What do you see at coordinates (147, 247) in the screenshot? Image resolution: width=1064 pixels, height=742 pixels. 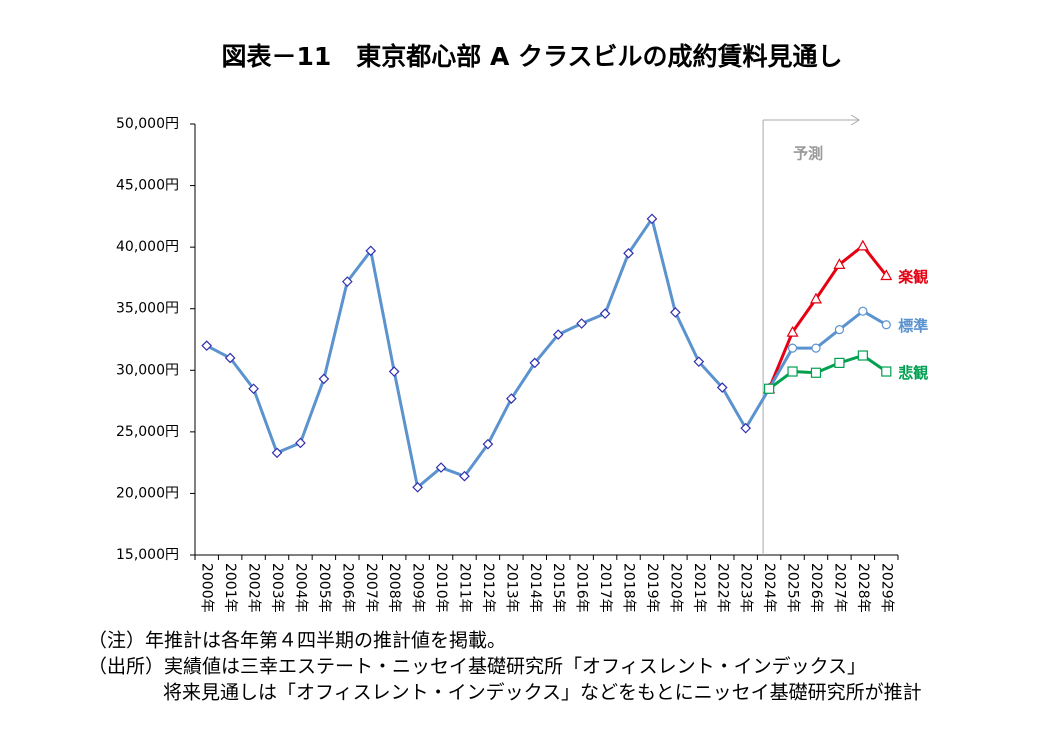 I see `y-tick-label: 40,000円` at bounding box center [147, 247].